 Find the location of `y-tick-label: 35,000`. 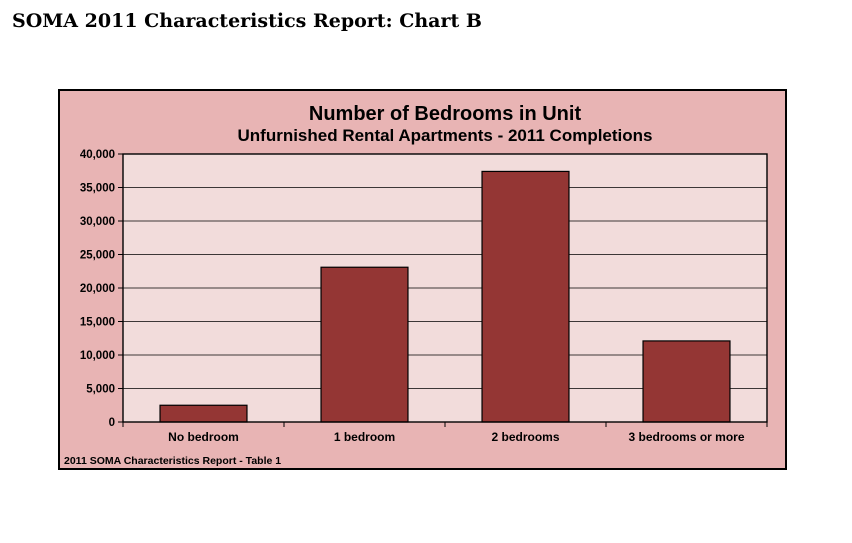

y-tick-label: 35,000 is located at coordinates (97, 189).